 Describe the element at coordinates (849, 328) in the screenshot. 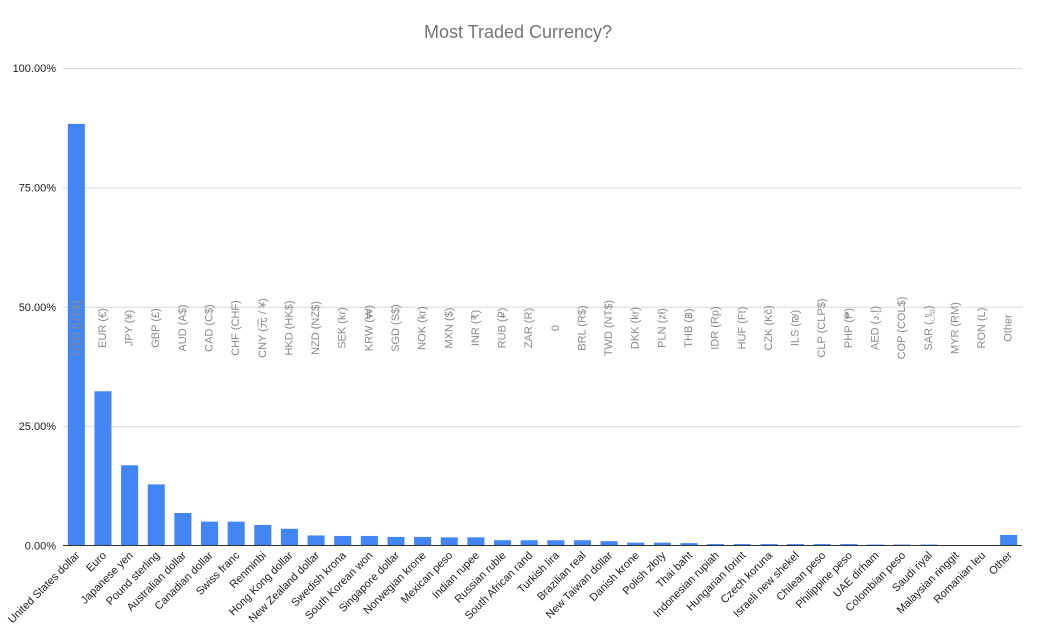

I see `bar-data-label: PHP (₱)` at that location.